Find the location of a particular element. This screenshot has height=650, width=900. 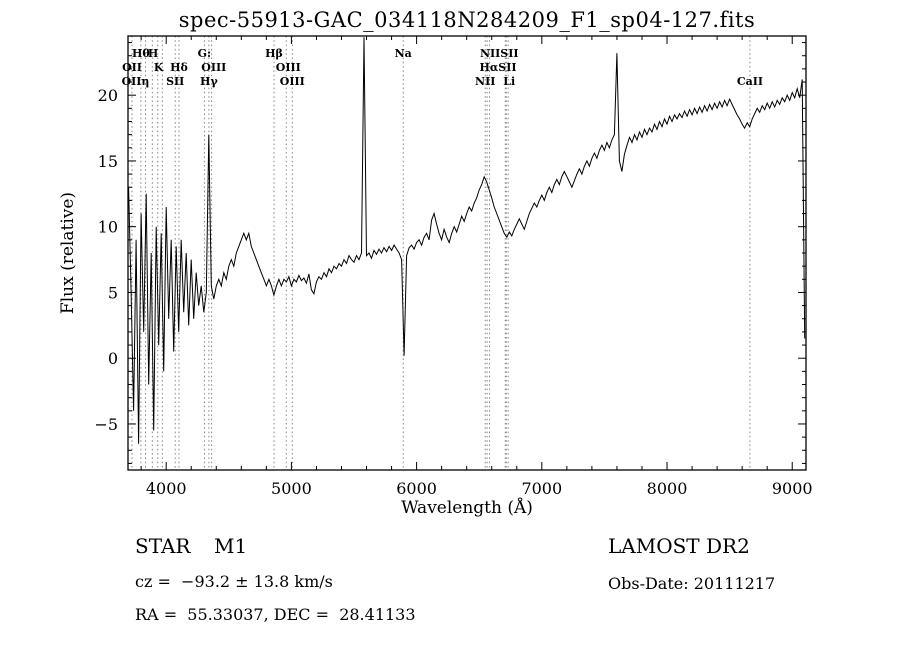

survey-name: LAMOST DR2 is located at coordinates (679, 546).